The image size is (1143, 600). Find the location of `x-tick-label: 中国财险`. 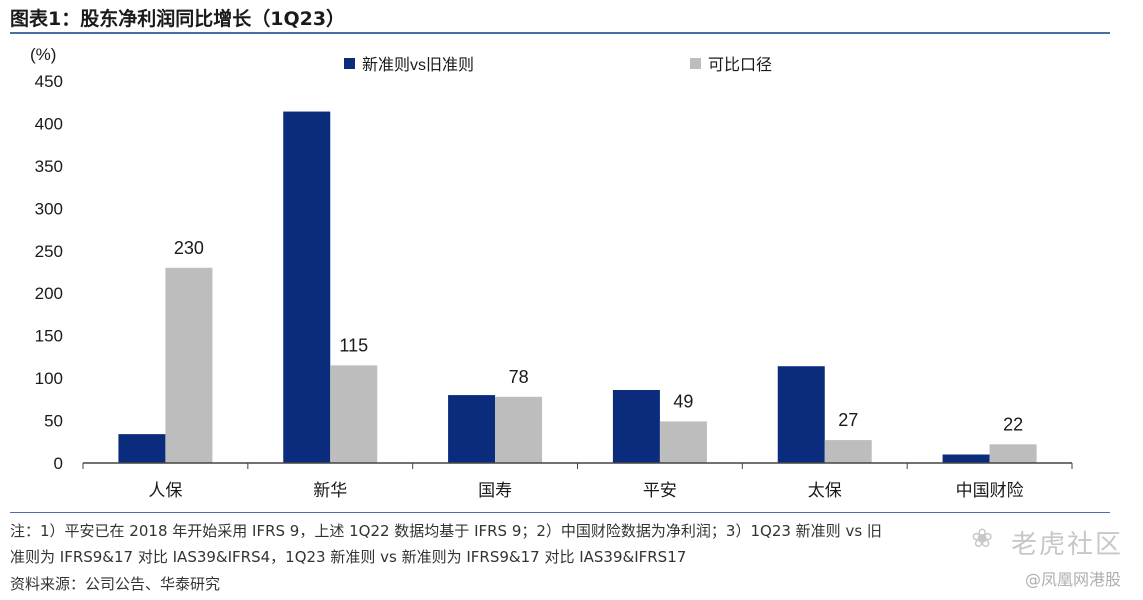

x-tick-label: 中国财险 is located at coordinates (990, 490).